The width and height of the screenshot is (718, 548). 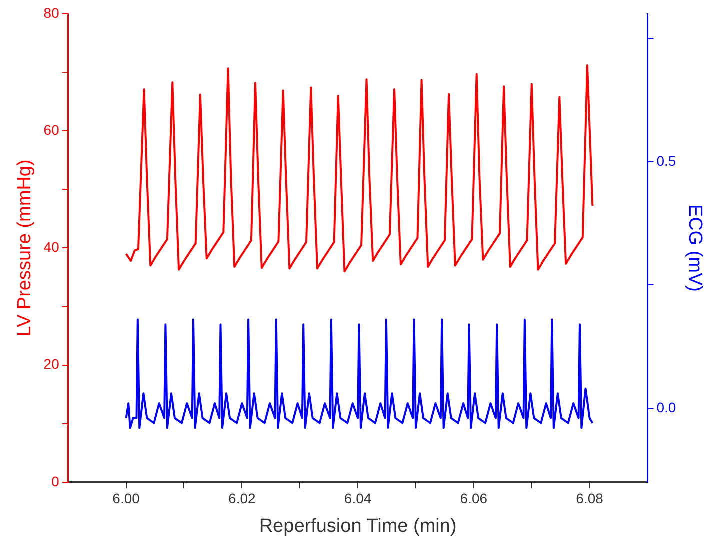 What do you see at coordinates (695, 248) in the screenshot?
I see `y2-axis-title: ECG (mV)` at bounding box center [695, 248].